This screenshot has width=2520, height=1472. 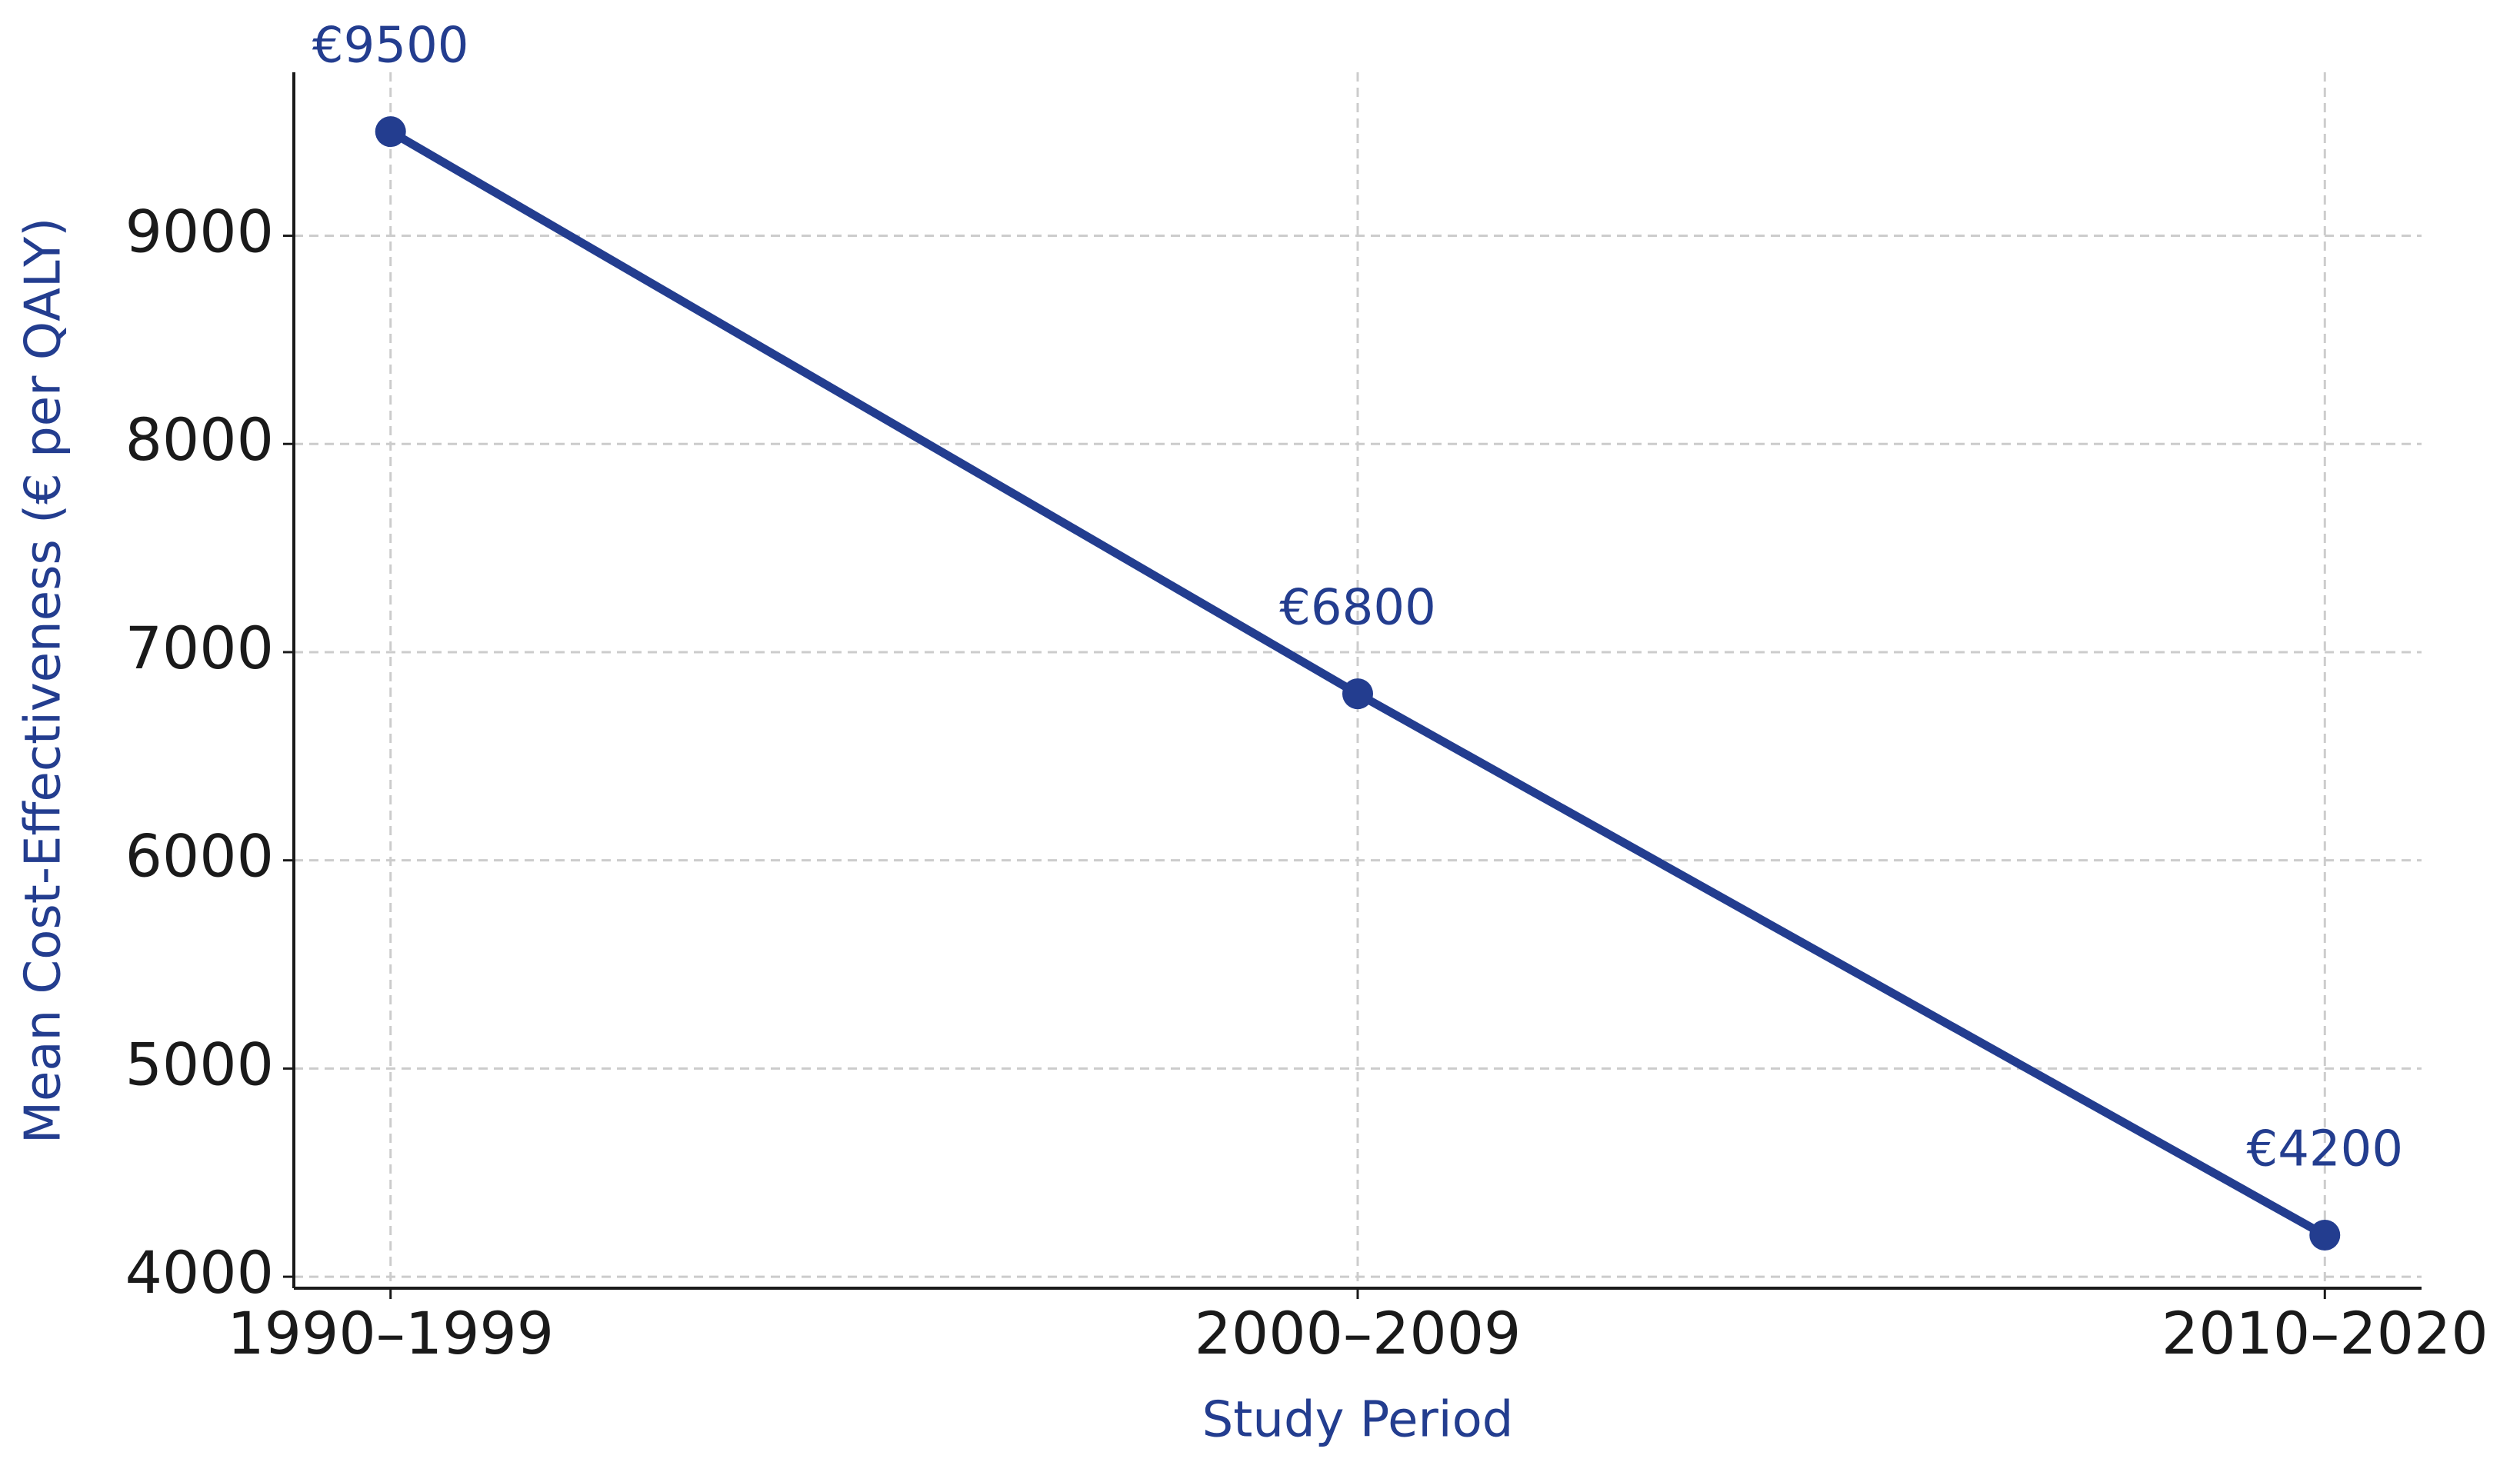 I want to click on x-tick-label: 2010–2020, so click(x=2325, y=1333).